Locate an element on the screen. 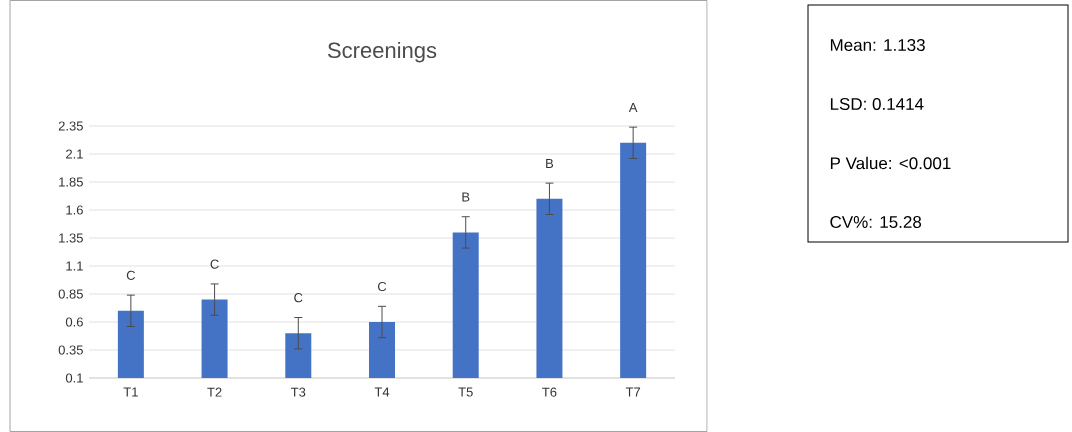  x-tick-label: T3 is located at coordinates (298, 392).